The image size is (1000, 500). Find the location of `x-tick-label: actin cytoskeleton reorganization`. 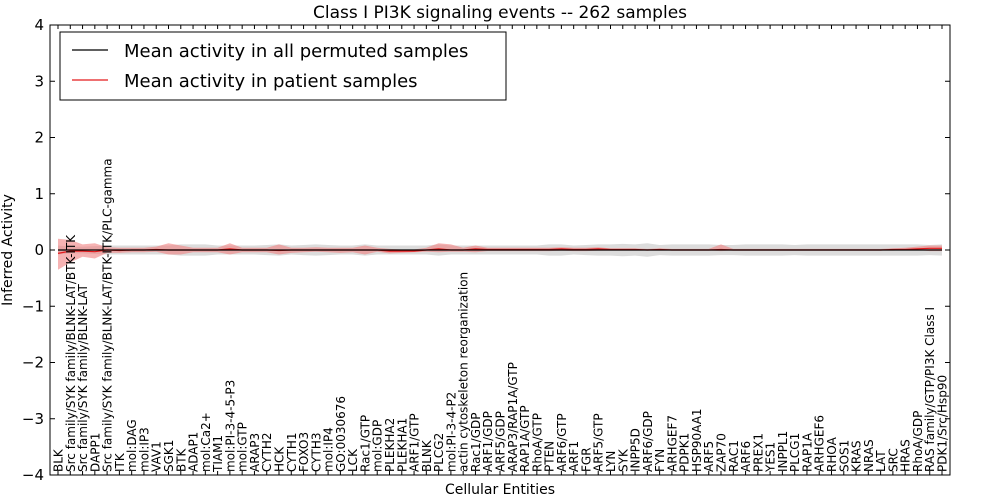

x-tick-label: actin cytoskeleton reorganization is located at coordinates (464, 372).